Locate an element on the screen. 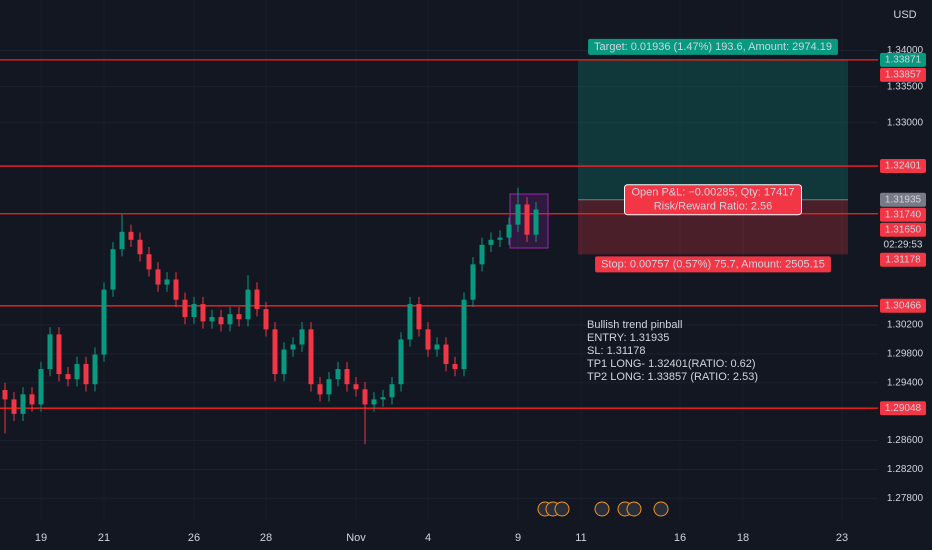  x-tick-label: 23 is located at coordinates (842, 538).